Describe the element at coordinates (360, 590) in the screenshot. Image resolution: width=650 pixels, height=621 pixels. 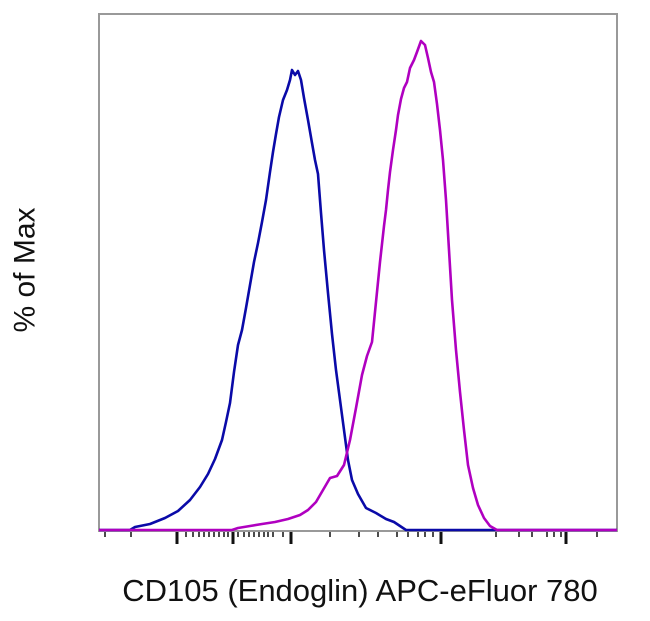
I see `x-axis-label: CD105 (Endoglin) APC-eFluor 780` at that location.